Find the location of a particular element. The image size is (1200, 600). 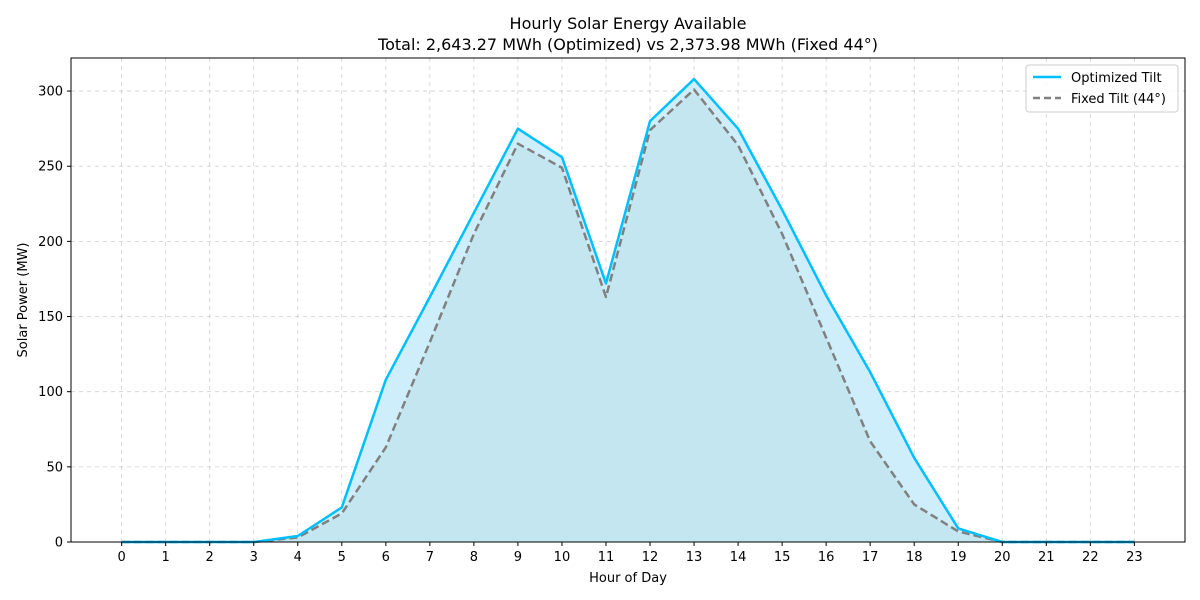

y-axis-label: Solar Power (MW) is located at coordinates (23, 300).